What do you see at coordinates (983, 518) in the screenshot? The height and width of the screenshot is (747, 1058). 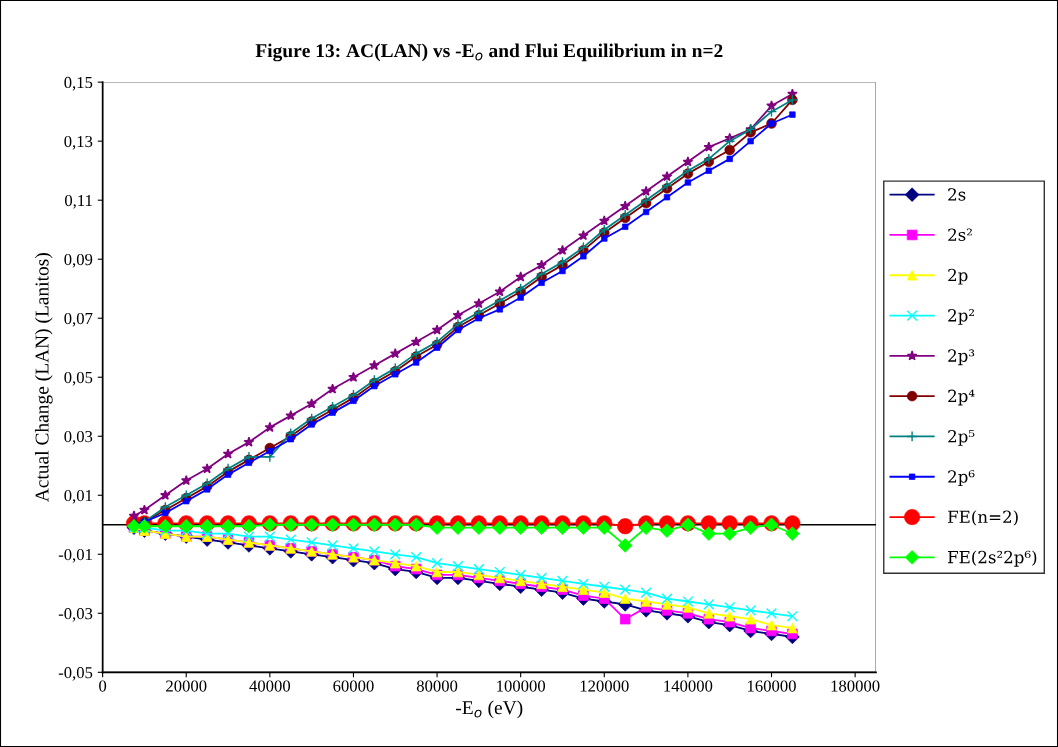 I see `legend-label: FE(n=2)` at bounding box center [983, 518].